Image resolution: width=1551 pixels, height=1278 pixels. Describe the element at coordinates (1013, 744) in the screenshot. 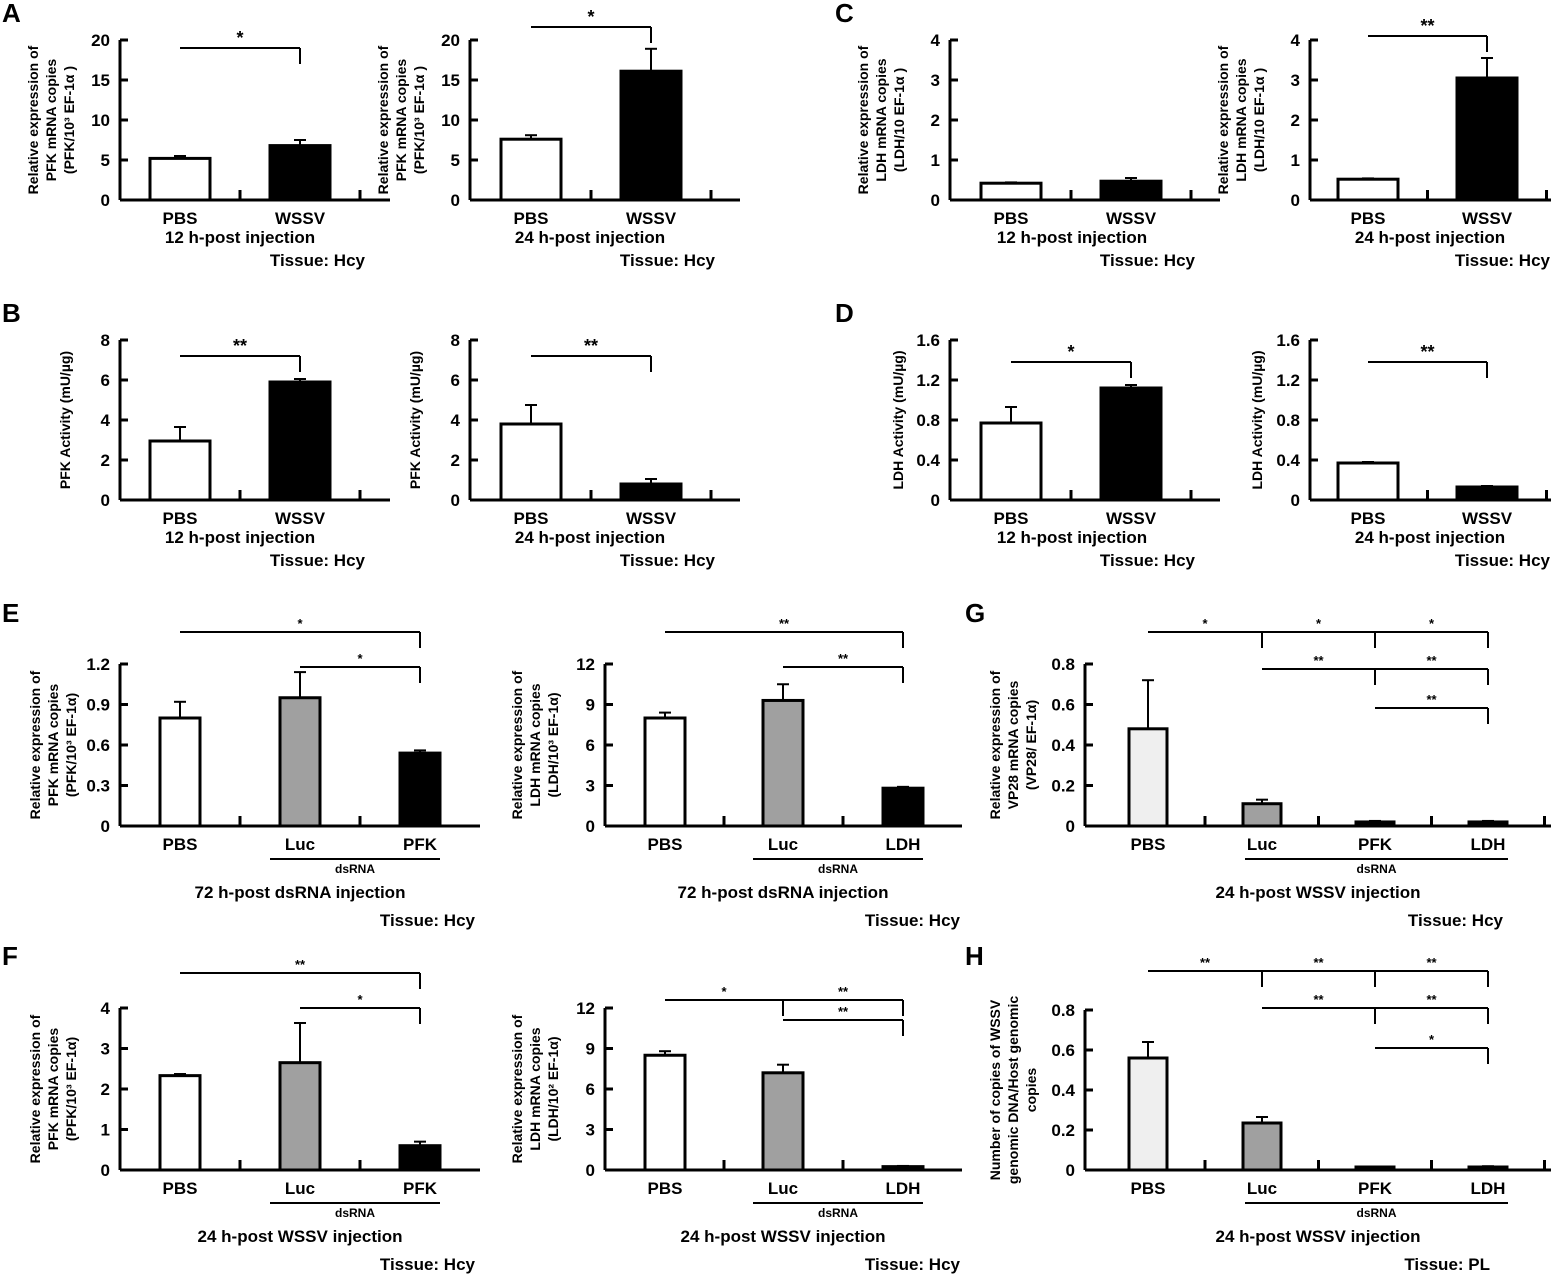

I see `y-axis-label: VP28 mRNA copies` at that location.